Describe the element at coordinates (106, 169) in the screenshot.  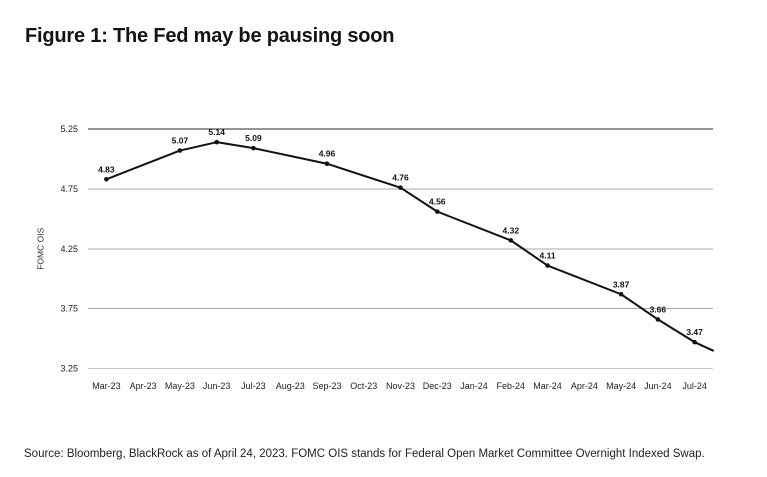
I see `data-point-label: 4.83` at that location.